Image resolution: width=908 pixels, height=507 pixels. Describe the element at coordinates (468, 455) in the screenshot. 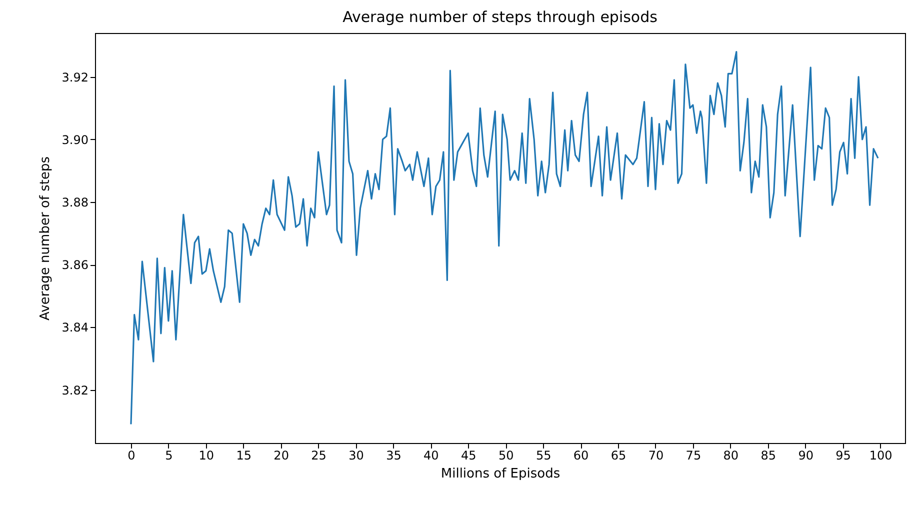

I see `x-tick-label: 45` at that location.